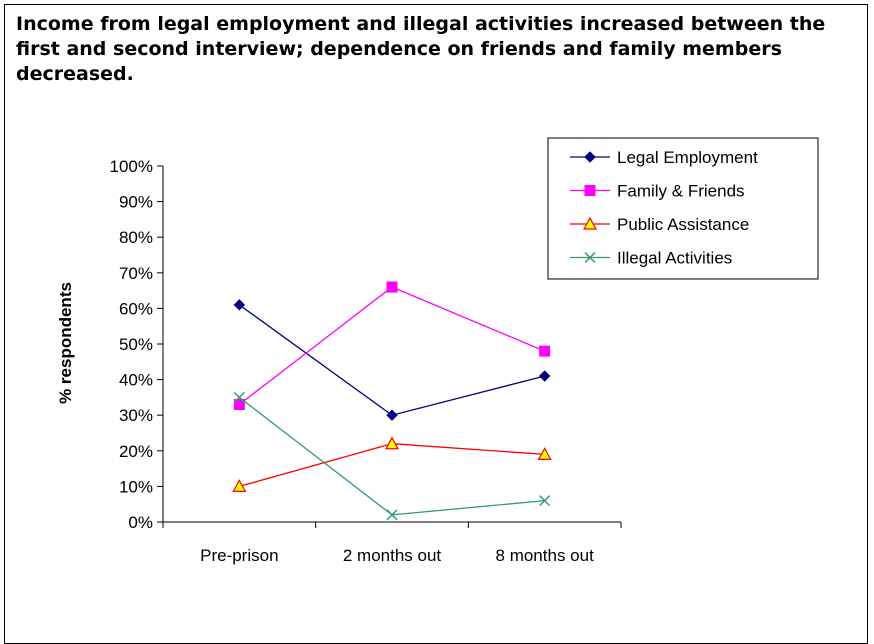 This screenshot has width=874, height=644. What do you see at coordinates (239, 555) in the screenshot?
I see `x-tick-label: Pre-prison` at bounding box center [239, 555].